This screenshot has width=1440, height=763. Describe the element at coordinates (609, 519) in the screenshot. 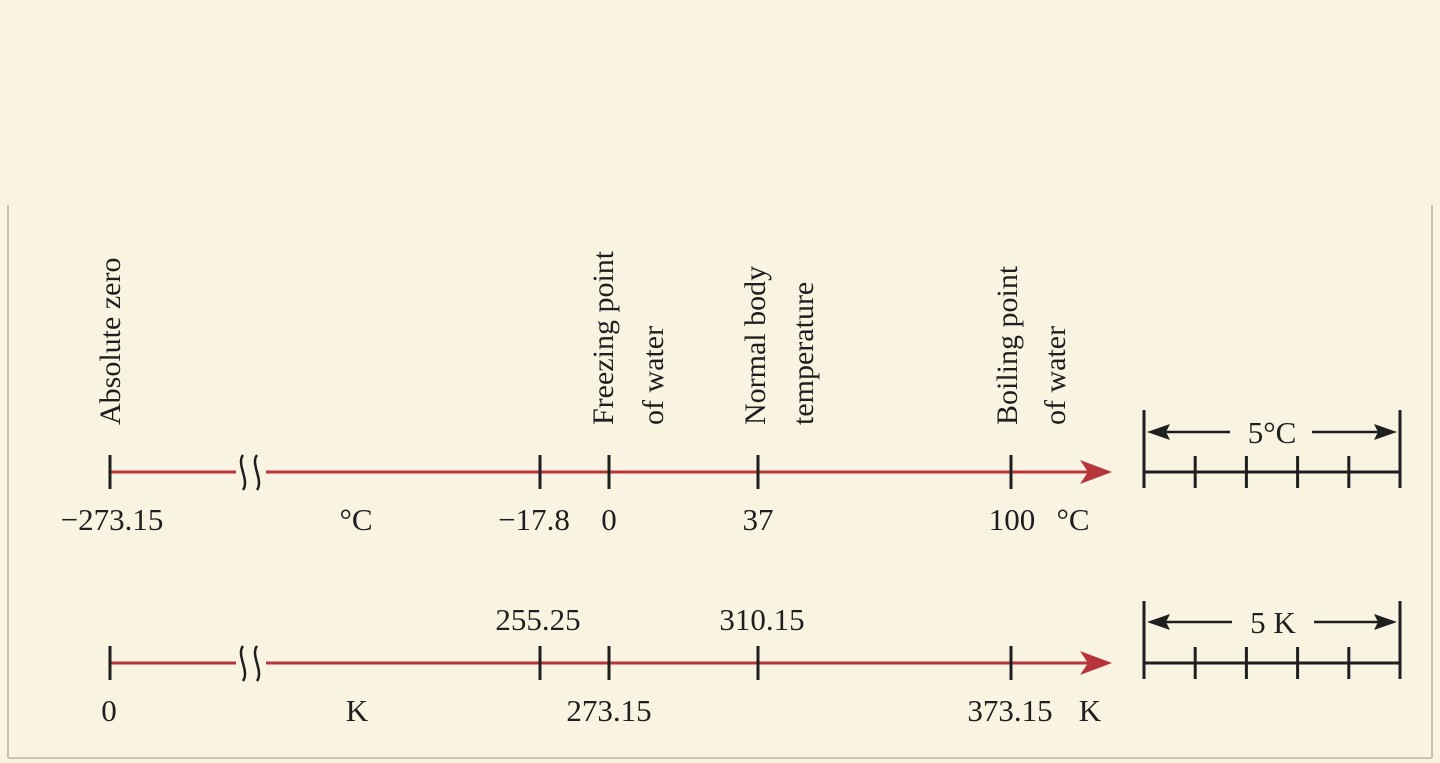

I see `celsius-label-freezing: 0` at that location.